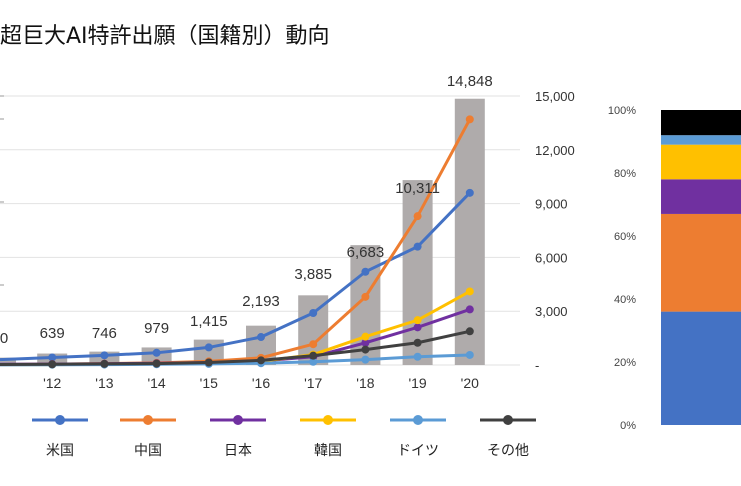  What do you see at coordinates (551, 311) in the screenshot?
I see `right-axis-tick-label: 3,000` at bounding box center [551, 311].